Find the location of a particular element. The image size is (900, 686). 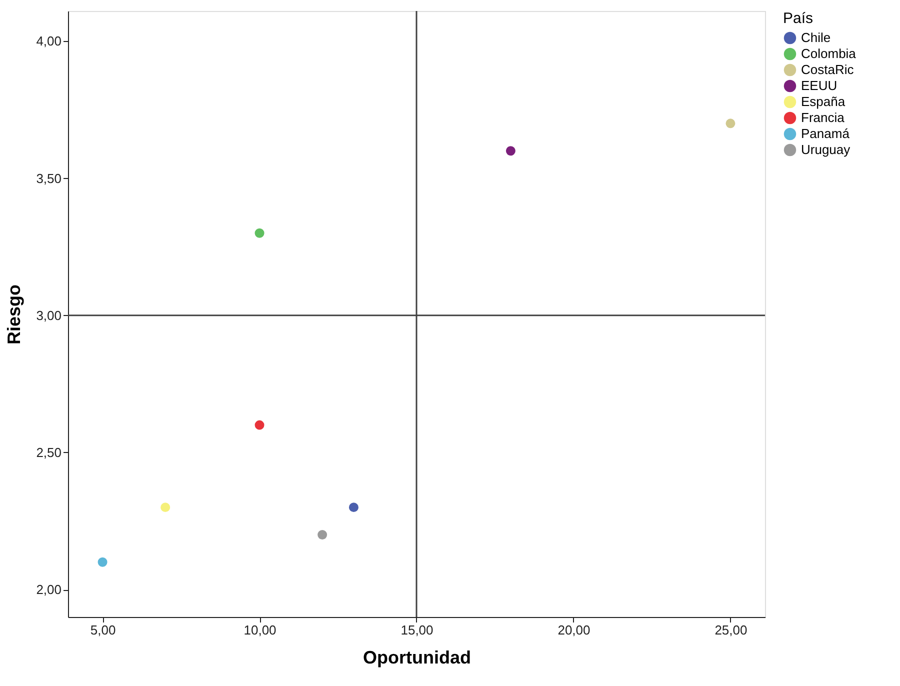

y-axis-title: Riesgo is located at coordinates (14, 314).